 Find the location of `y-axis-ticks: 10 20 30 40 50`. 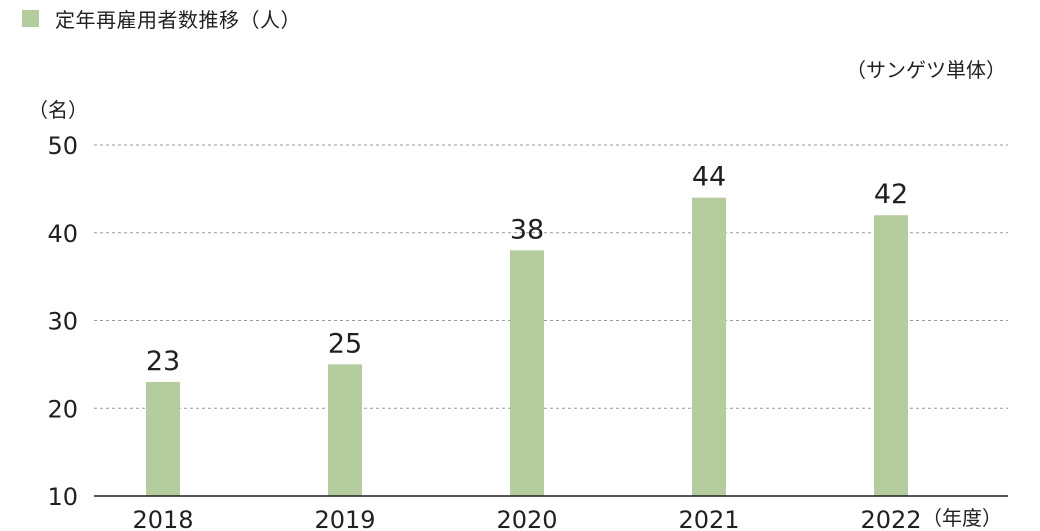

y-axis-ticks: 10 20 30 40 50 is located at coordinates (62, 321).